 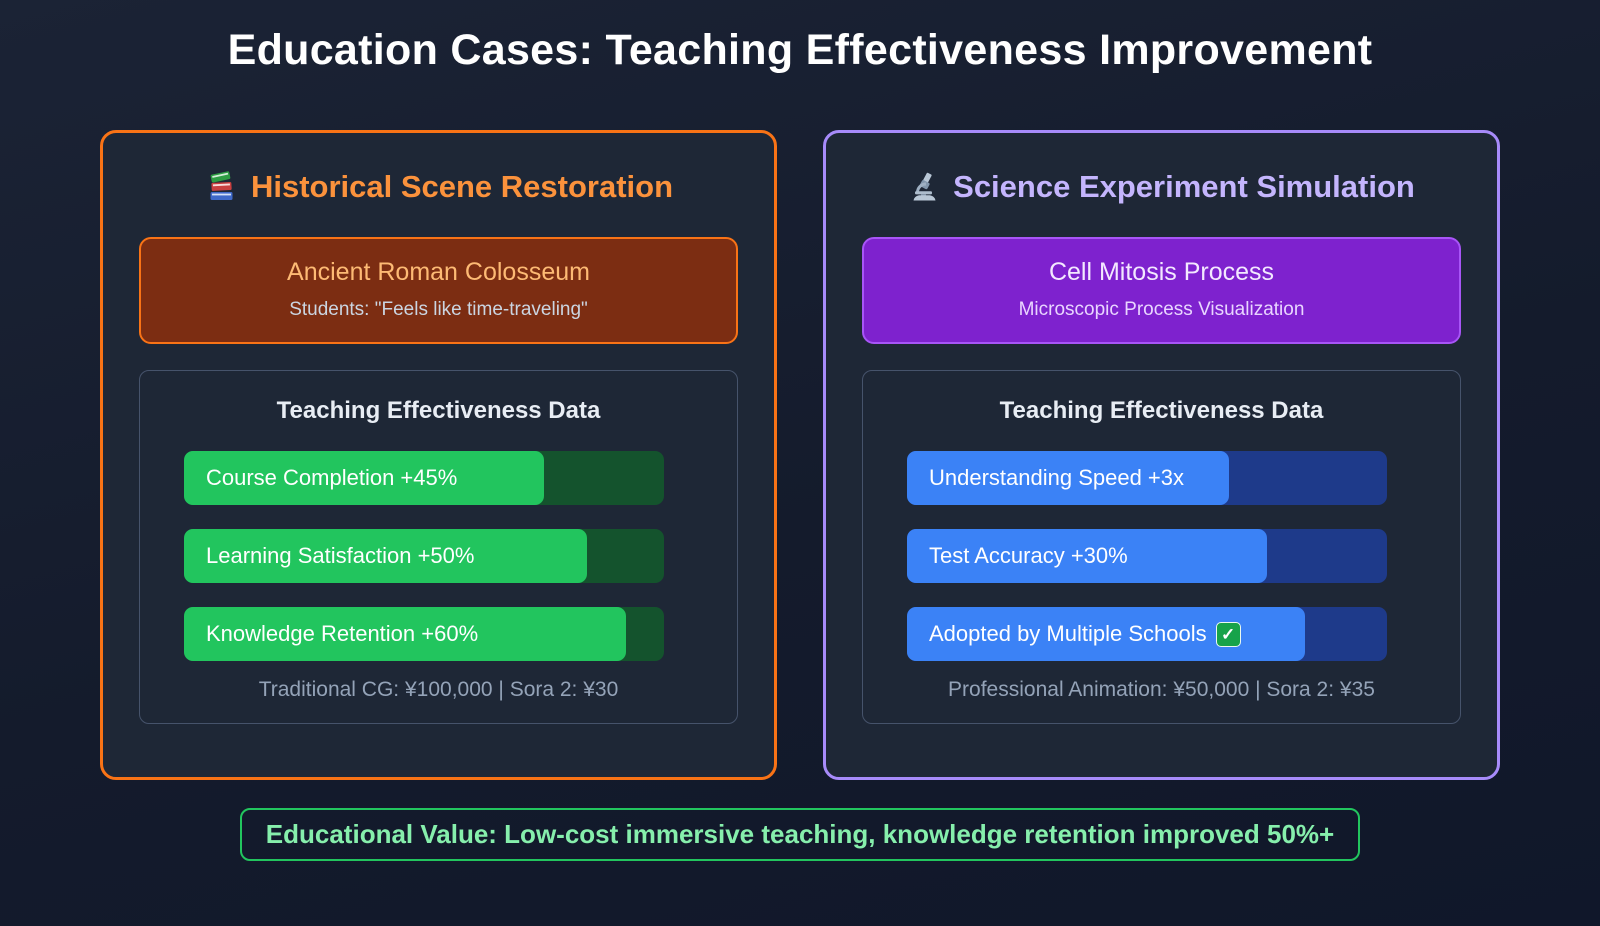 What do you see at coordinates (1028, 555) in the screenshot?
I see `bar-label: Test Accuracy +30%` at bounding box center [1028, 555].